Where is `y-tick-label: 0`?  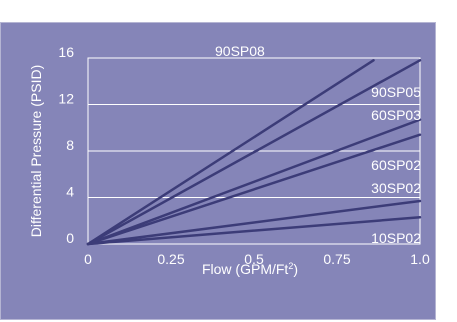
y-tick-label: 0 is located at coordinates (70, 238).